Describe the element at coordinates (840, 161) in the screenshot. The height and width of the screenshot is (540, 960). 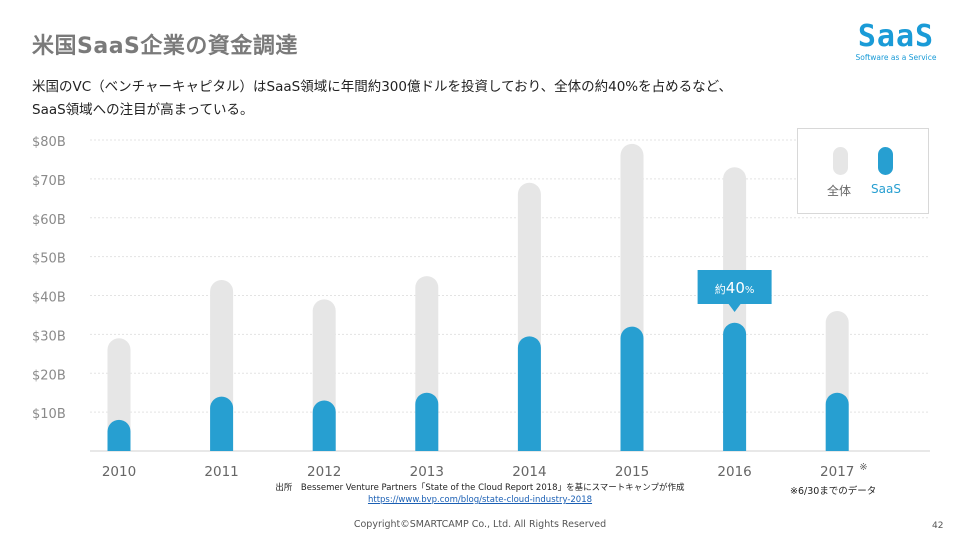
I see `legend-swatch-all` at that location.